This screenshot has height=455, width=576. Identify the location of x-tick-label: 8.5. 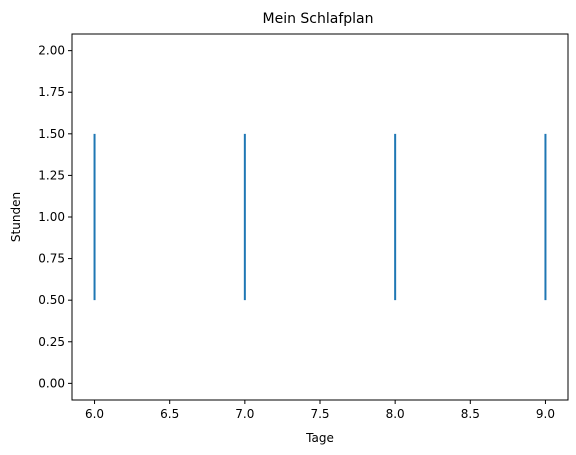
(470, 414).